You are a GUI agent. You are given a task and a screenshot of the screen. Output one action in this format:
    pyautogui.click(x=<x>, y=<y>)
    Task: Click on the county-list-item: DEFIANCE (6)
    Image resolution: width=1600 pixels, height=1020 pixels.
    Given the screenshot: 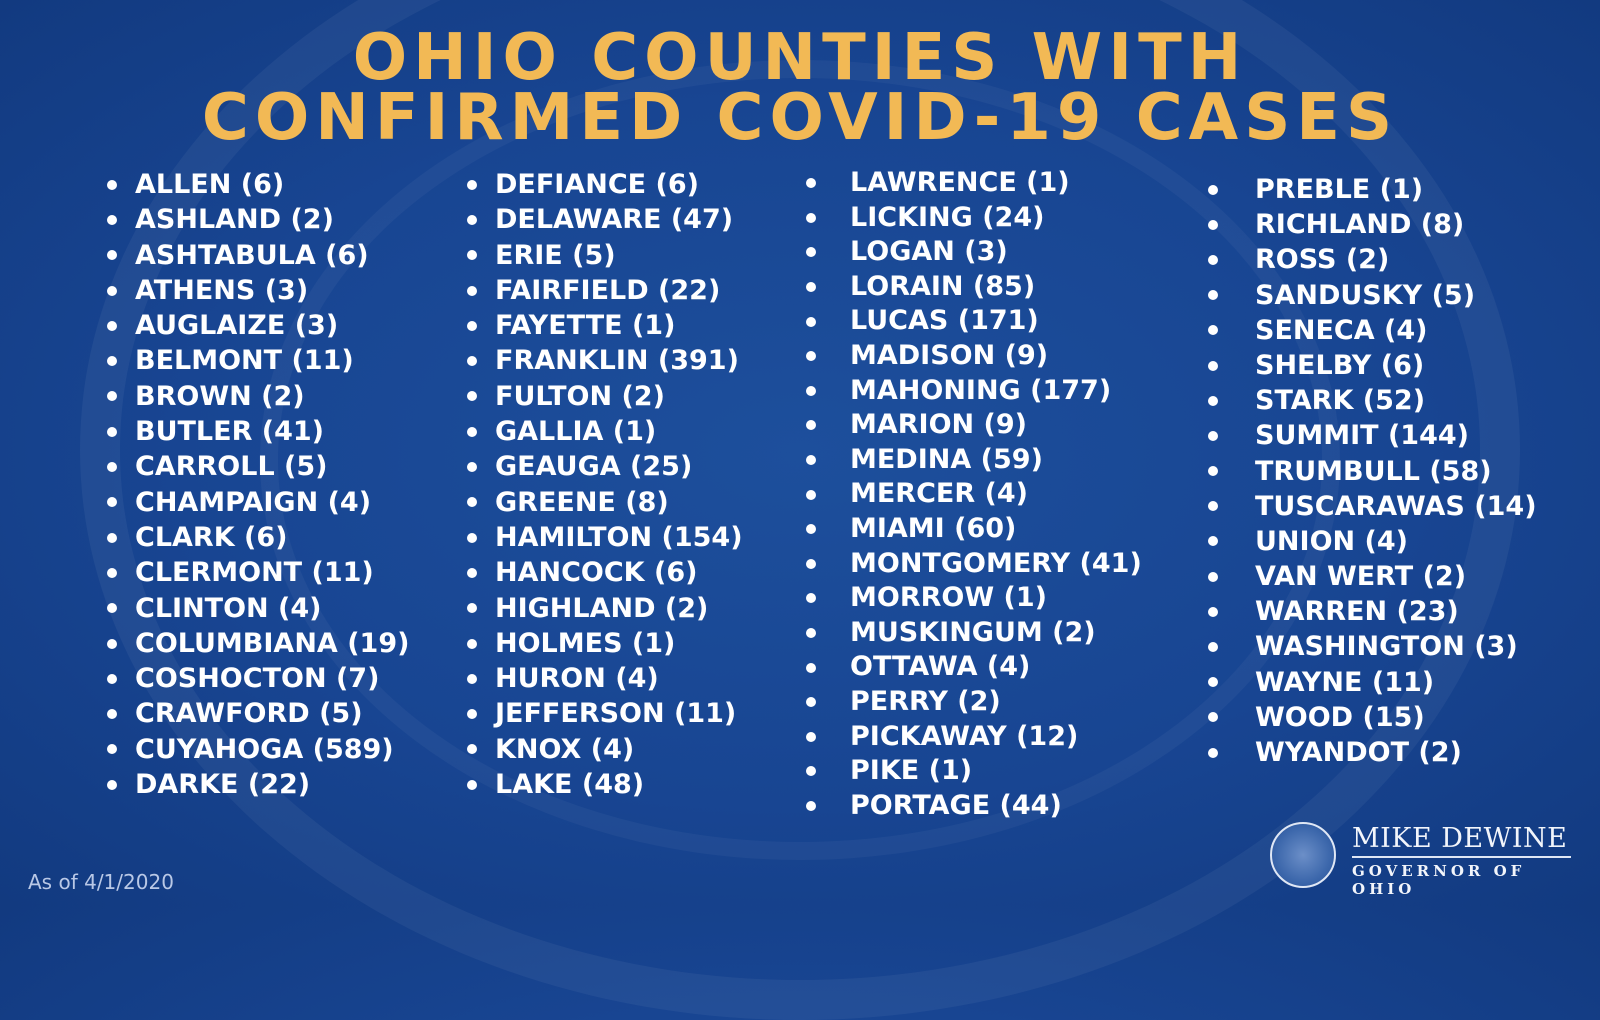 What is the action you would take?
    pyautogui.click(x=605, y=184)
    